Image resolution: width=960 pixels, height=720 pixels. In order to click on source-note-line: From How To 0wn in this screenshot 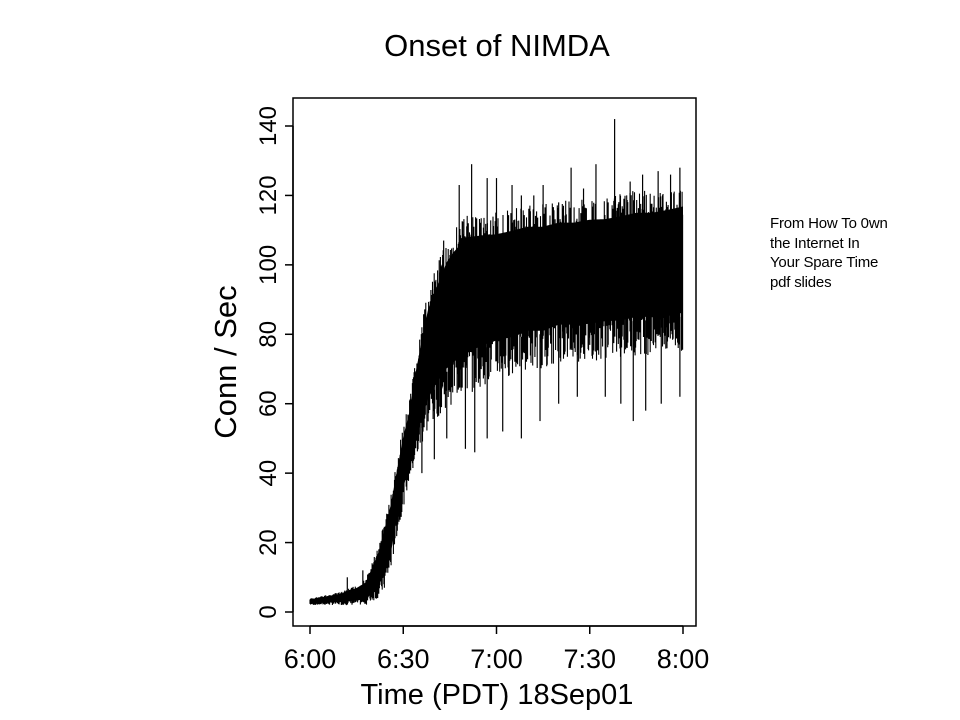, I will do `click(829, 223)`.